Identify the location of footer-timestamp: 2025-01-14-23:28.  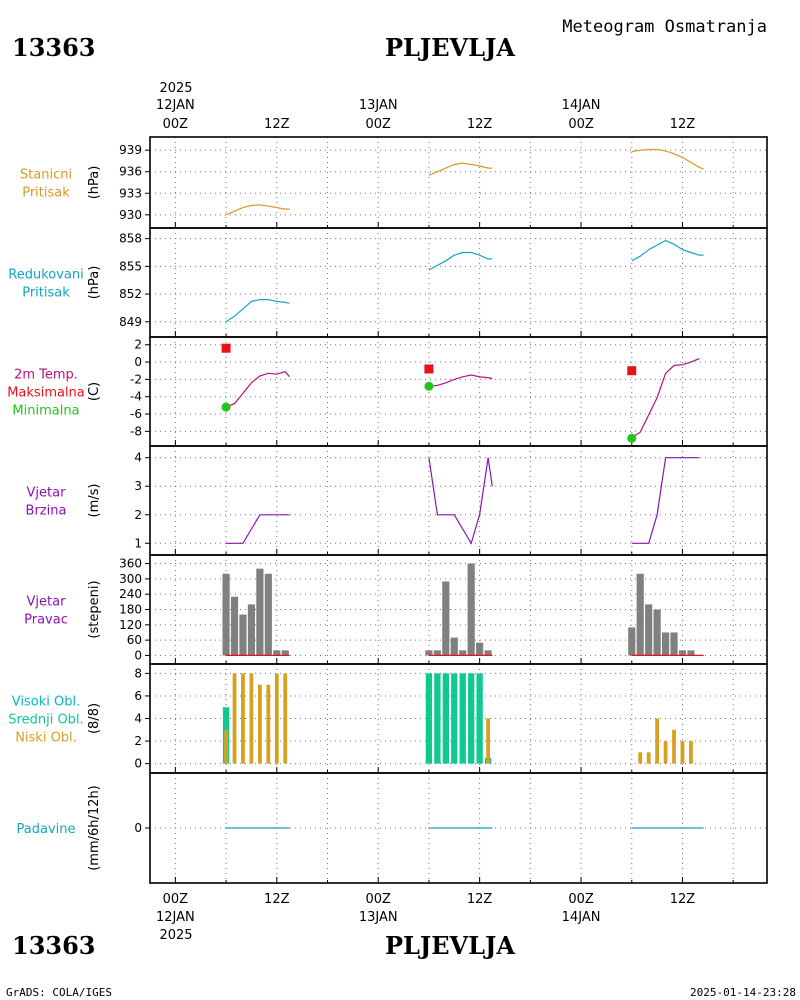
(743, 992).